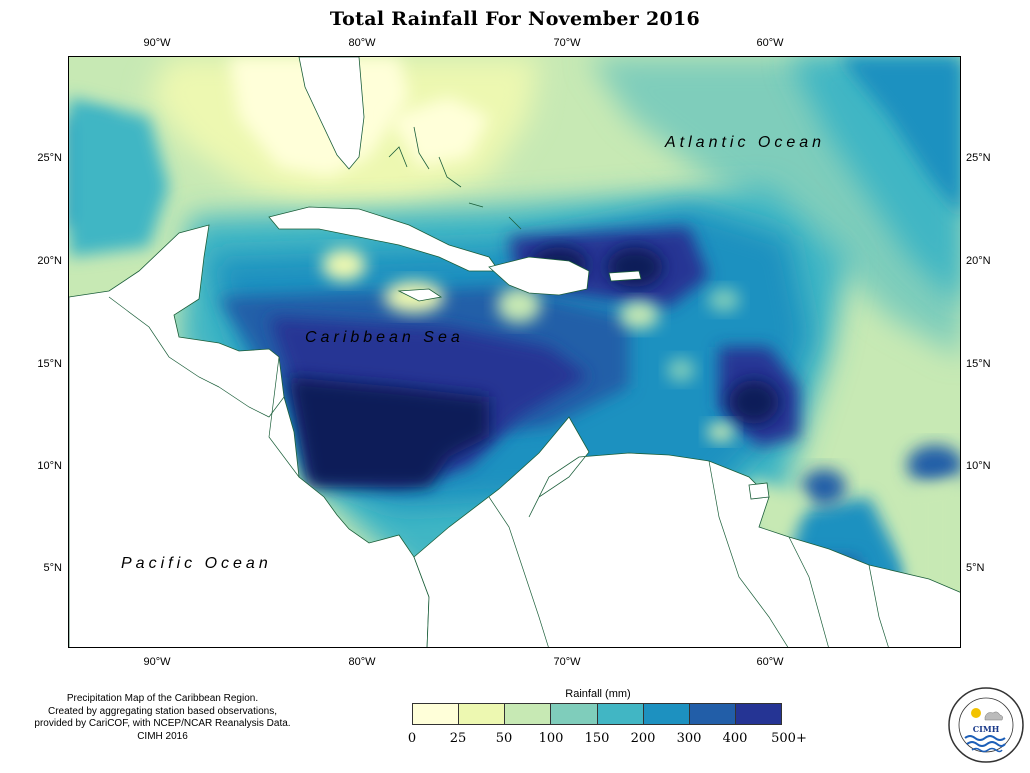 This screenshot has width=1030, height=773. Describe the element at coordinates (986, 729) in the screenshot. I see `logo-text: CIMH` at that location.